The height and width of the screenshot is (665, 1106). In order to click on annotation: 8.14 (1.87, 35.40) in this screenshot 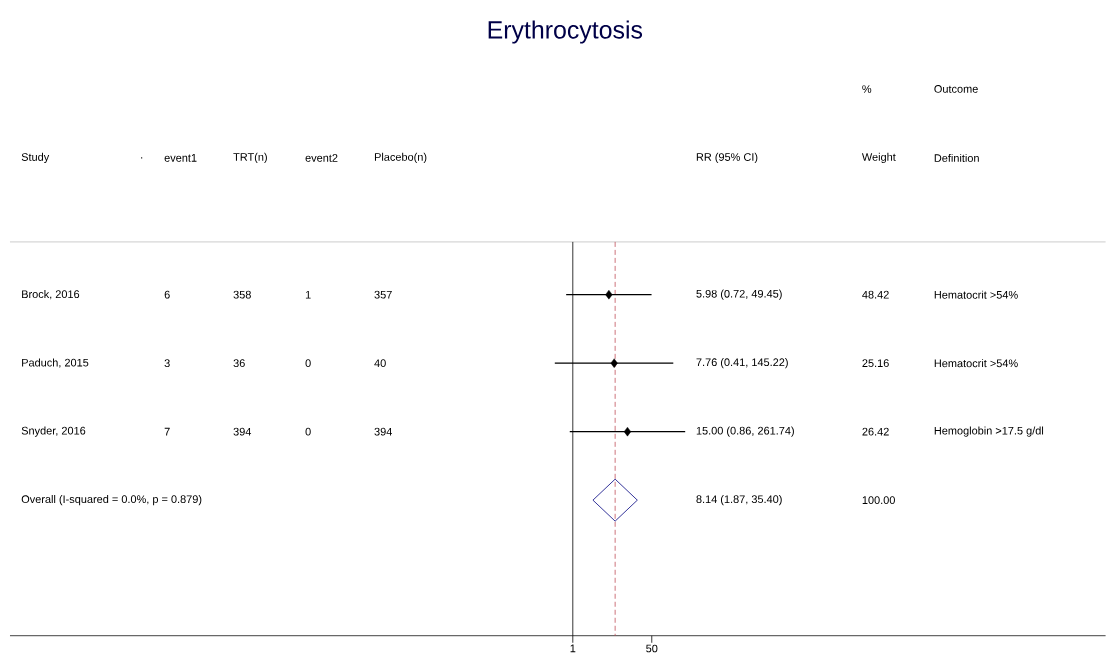, I will do `click(739, 500)`.